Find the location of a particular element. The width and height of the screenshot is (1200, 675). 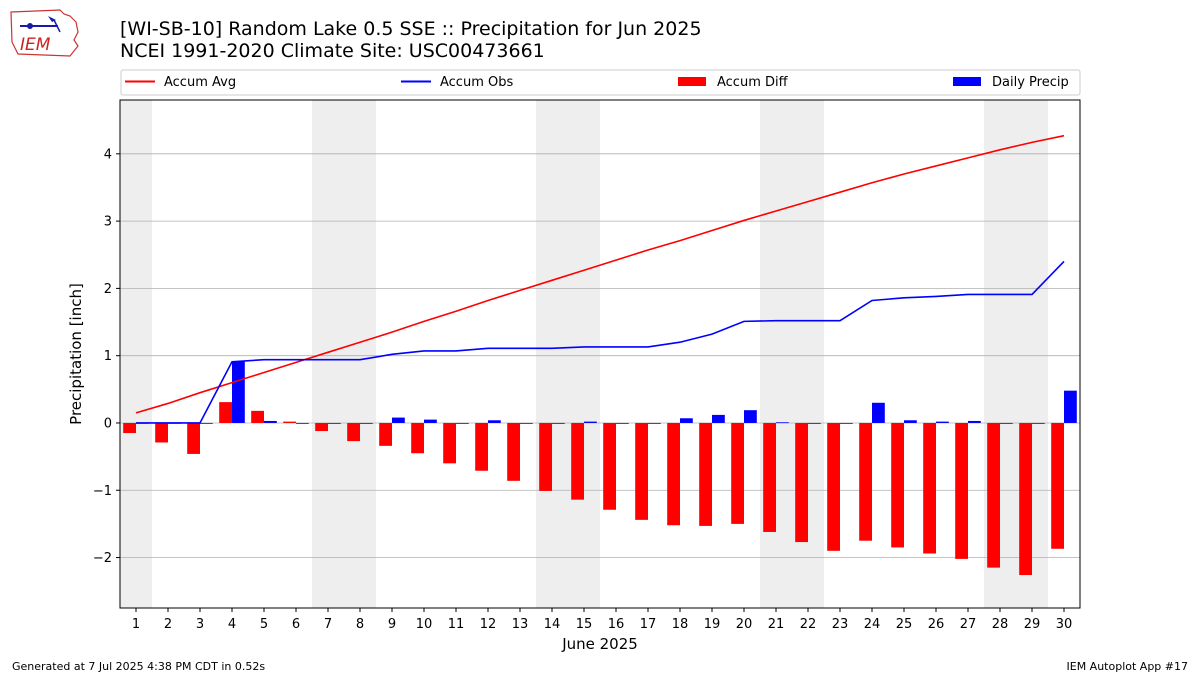

x-tick-label: 22 is located at coordinates (808, 624).